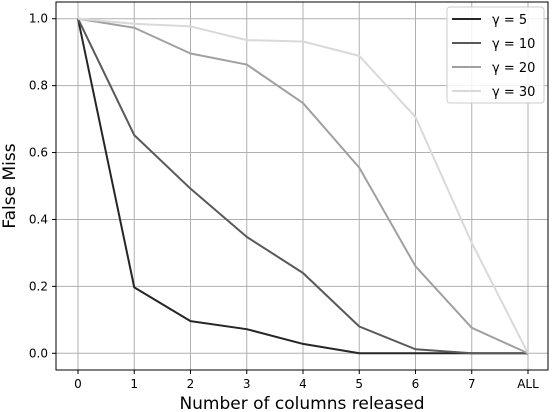 The image size is (552, 412). I want to click on x-tick-label: 7, so click(472, 384).